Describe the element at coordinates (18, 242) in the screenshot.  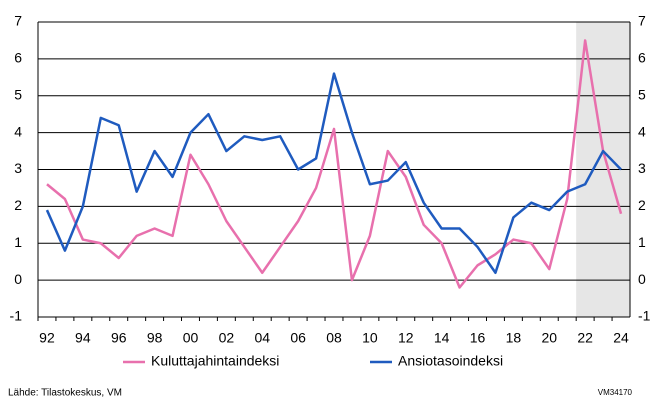
I see `y-tick-label: 1` at that location.